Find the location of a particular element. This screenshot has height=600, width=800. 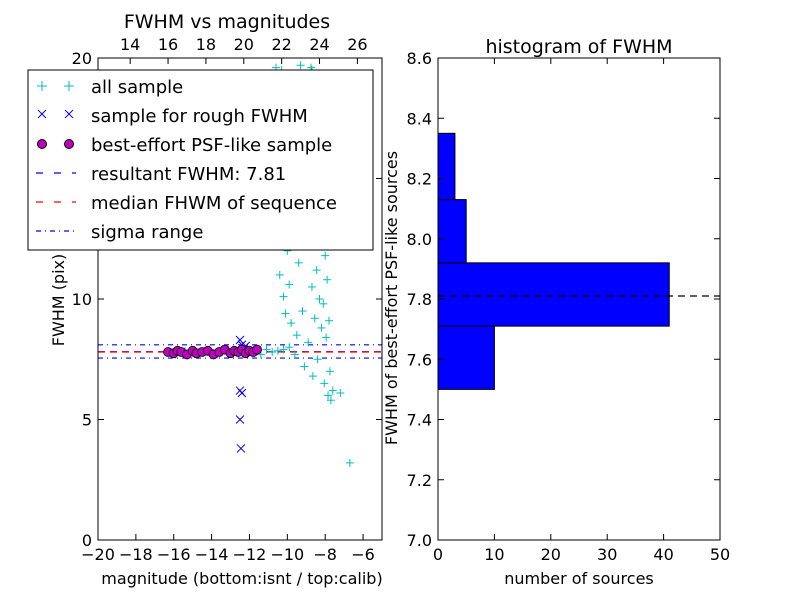

scatter-x-axis-label: magnitude (bottom:isnt / top:calib) is located at coordinates (241, 578).